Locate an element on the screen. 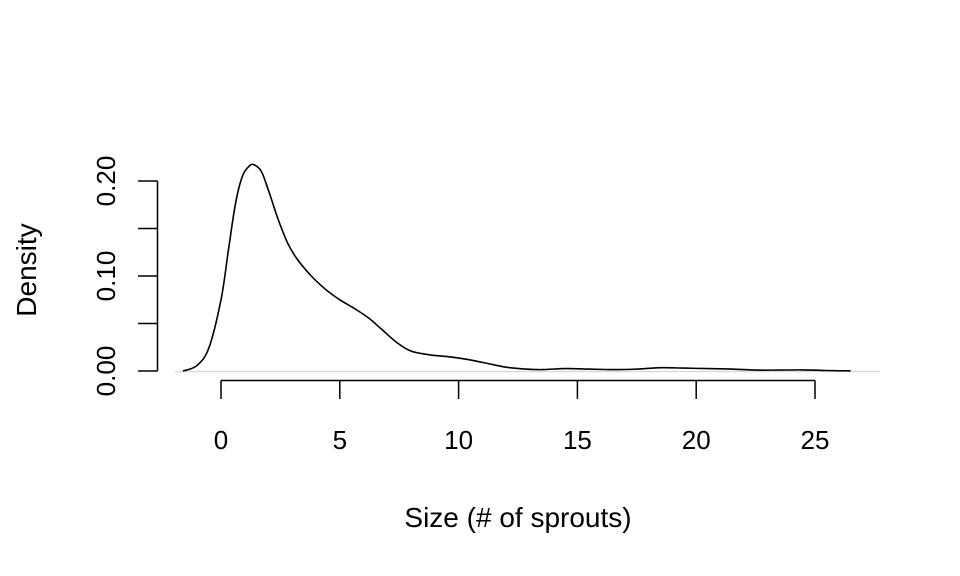 This screenshot has height=576, width=960. x-axis: 0 5 10 15 20 25 is located at coordinates (522, 417).